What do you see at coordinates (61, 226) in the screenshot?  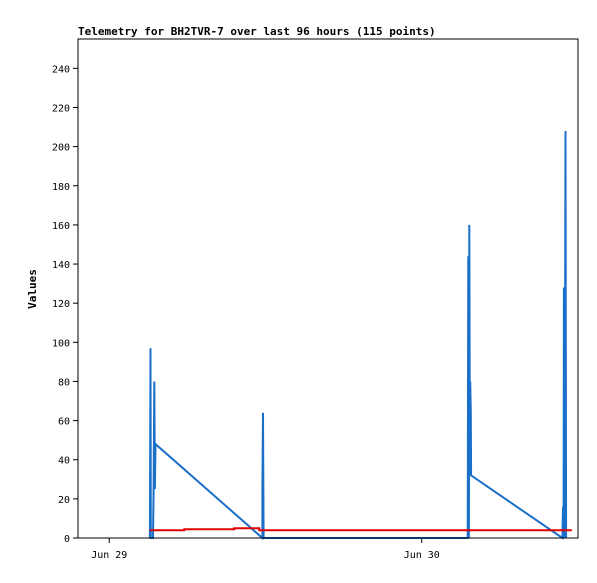 I see `y-tick-label: 160` at bounding box center [61, 226].